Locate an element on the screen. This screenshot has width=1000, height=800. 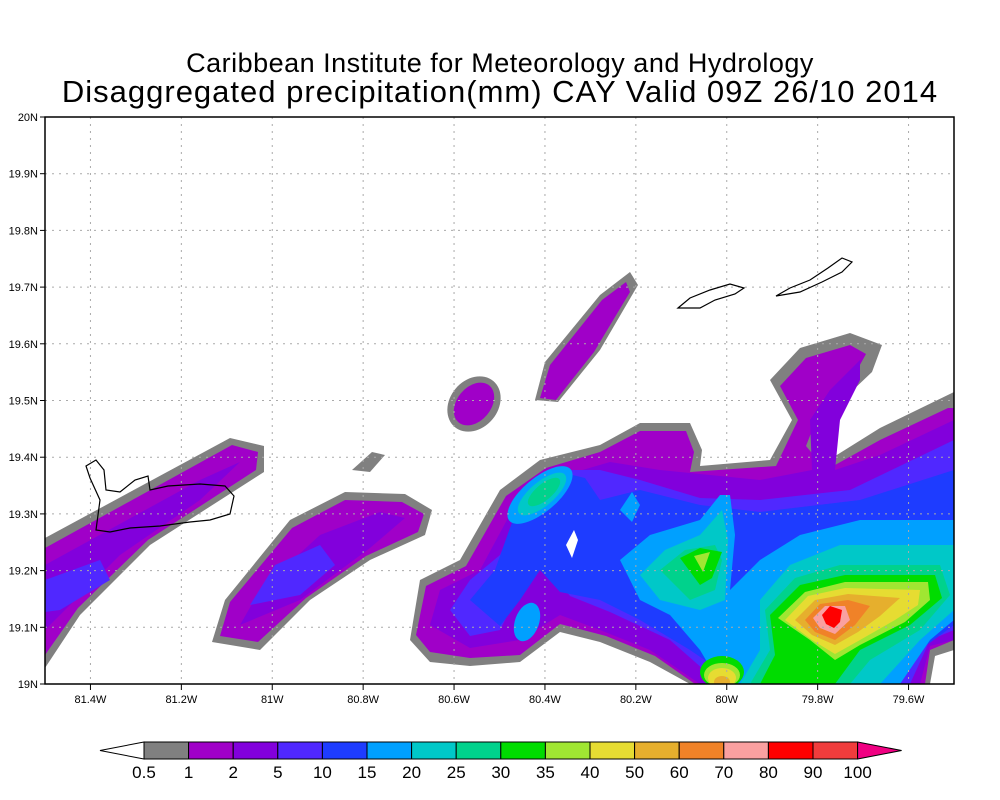
x-tick-label: 80W is located at coordinates (726, 700).